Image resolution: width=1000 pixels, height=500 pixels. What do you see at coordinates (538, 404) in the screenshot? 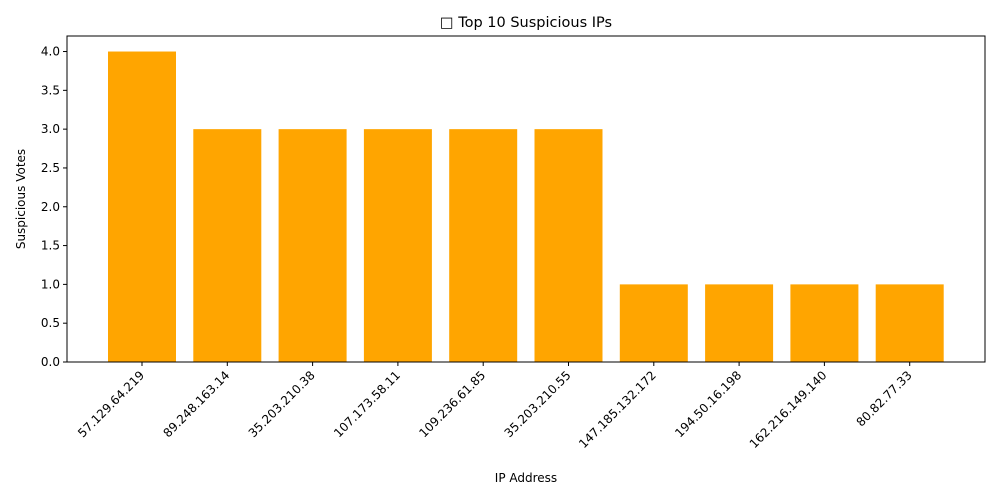
I see `x-tick-label: 35.203.210.55` at bounding box center [538, 404].